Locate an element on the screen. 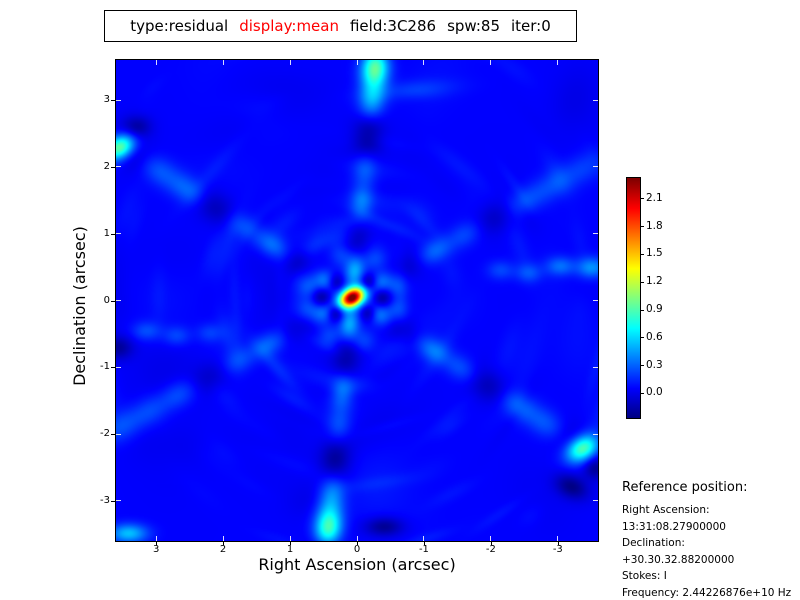 The width and height of the screenshot is (800, 600). y-tick-label: 1 is located at coordinates (106, 233).